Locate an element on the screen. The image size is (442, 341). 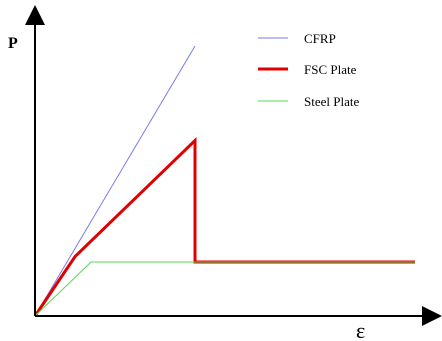
legend-label-fsc-plate: FSC Plate is located at coordinates (330, 69).